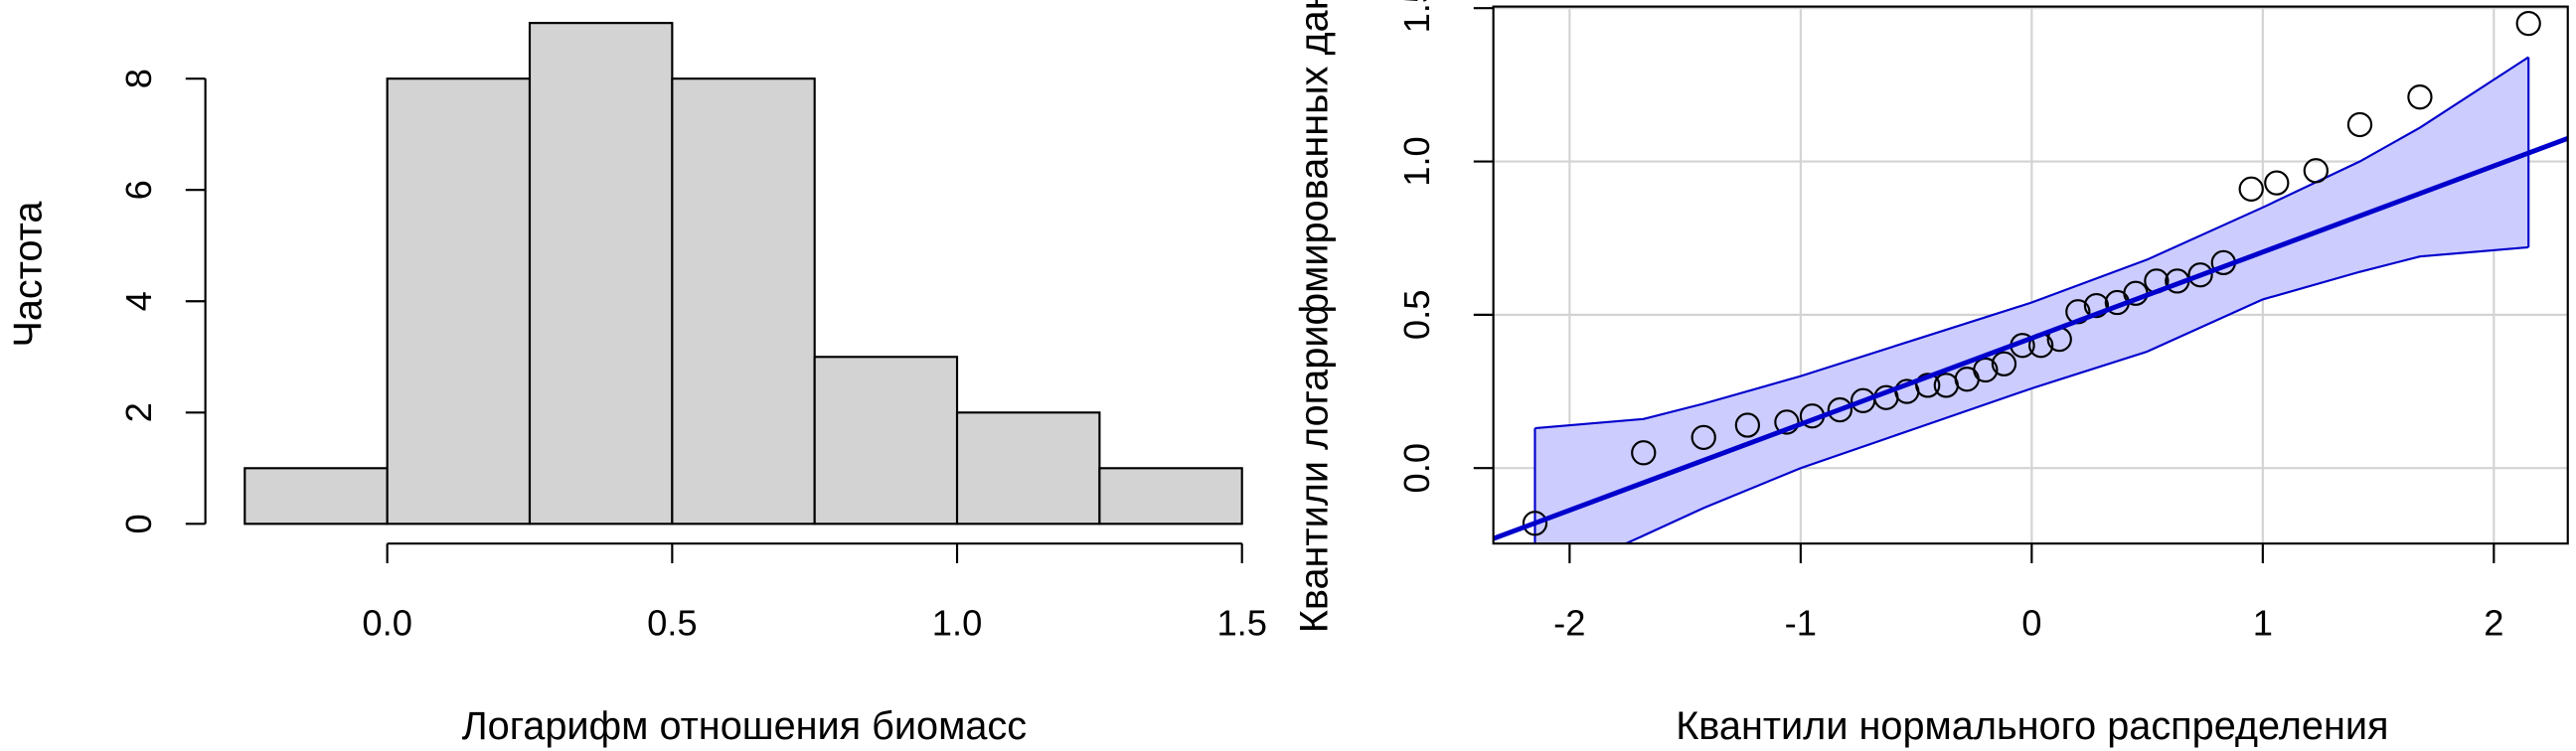 The height and width of the screenshot is (751, 2576). What do you see at coordinates (138, 190) in the screenshot?
I see `y-tick-label: 6` at bounding box center [138, 190].